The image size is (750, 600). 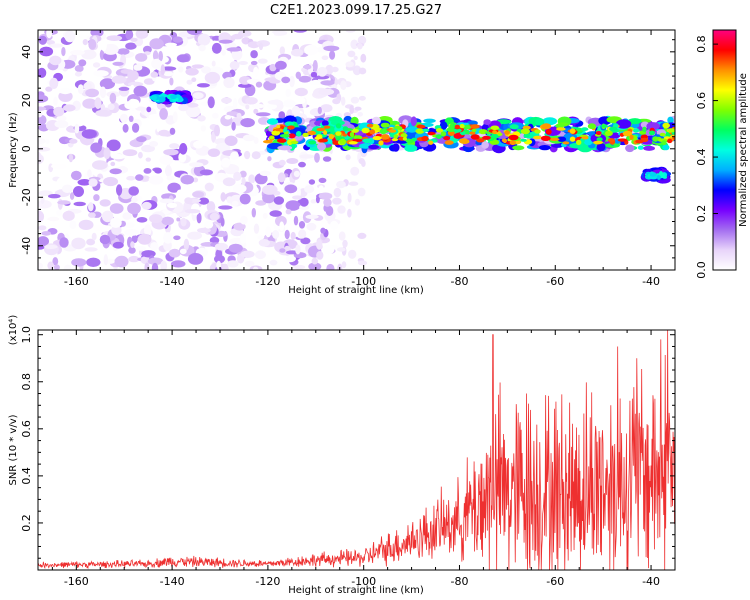 I want to click on x-tick-label: -160, so click(x=76, y=281).